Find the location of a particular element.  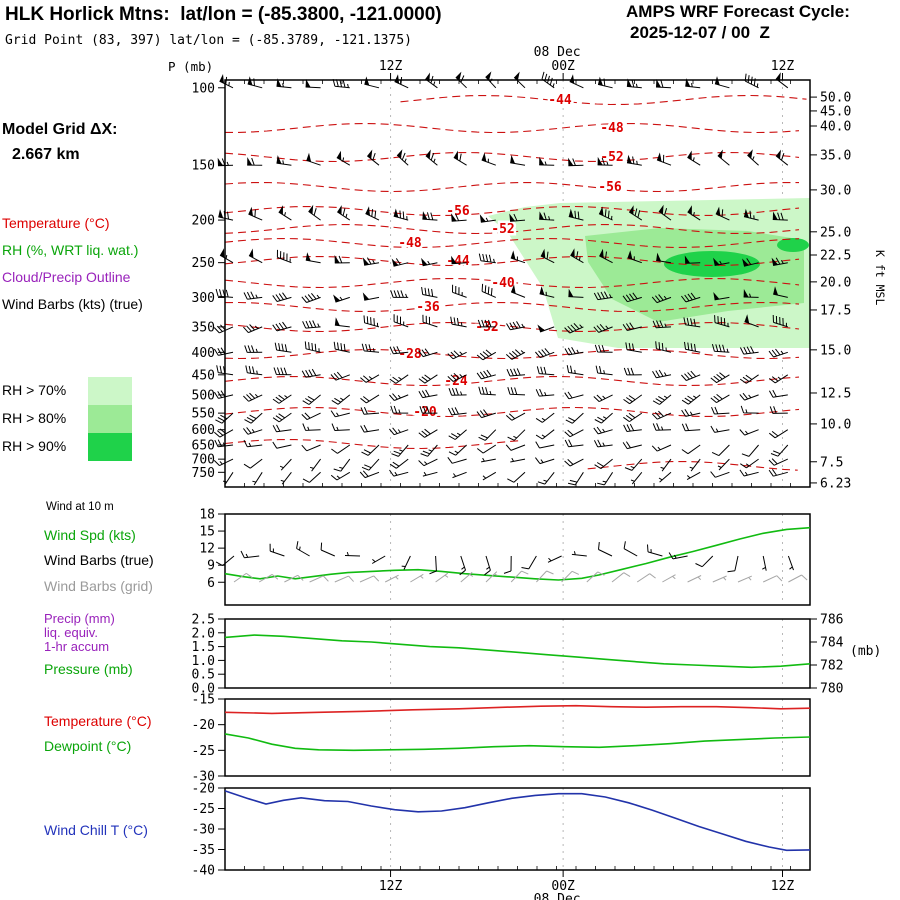

tick-label: 0.5 is located at coordinates (203, 675).